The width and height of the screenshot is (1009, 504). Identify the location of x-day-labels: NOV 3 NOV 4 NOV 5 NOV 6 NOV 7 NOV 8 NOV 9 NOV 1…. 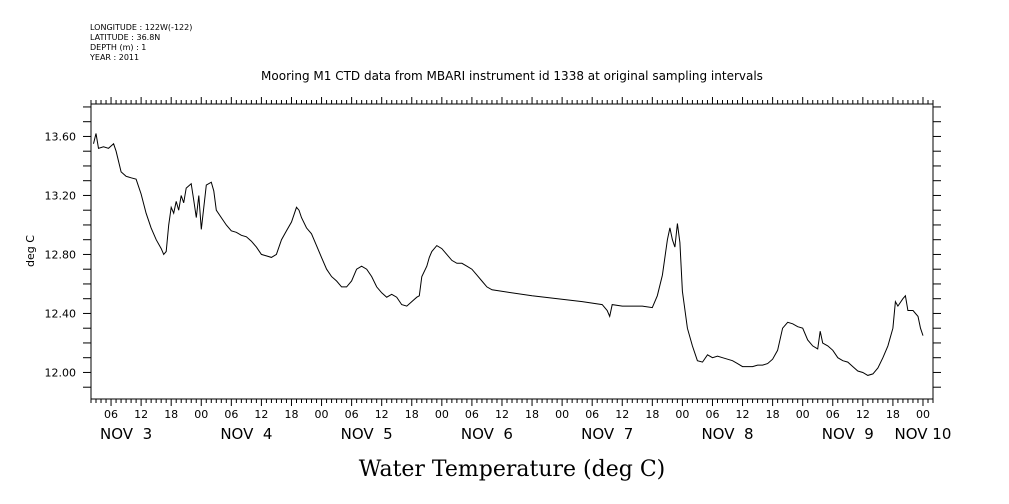
(525, 434).